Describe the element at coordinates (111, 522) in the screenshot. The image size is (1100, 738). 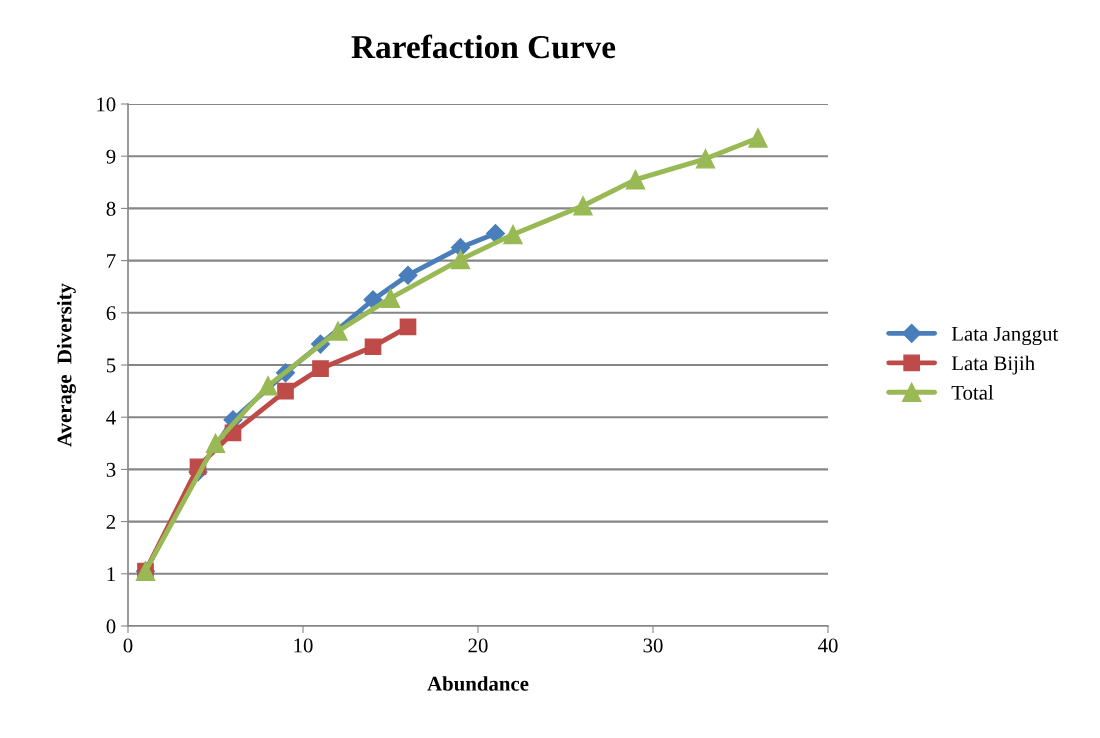
I see `y-tick-label: 2` at that location.